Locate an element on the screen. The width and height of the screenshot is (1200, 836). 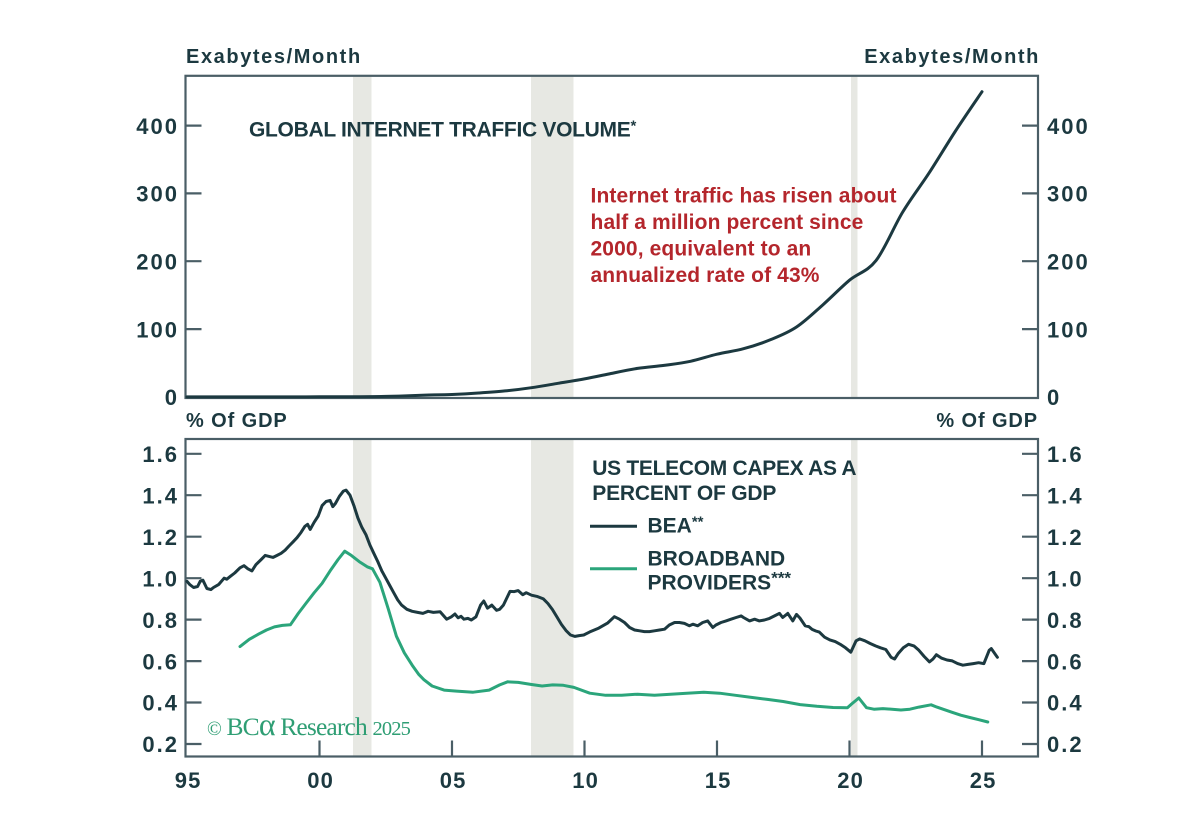
svg-text: 20 is located at coordinates (850, 780).